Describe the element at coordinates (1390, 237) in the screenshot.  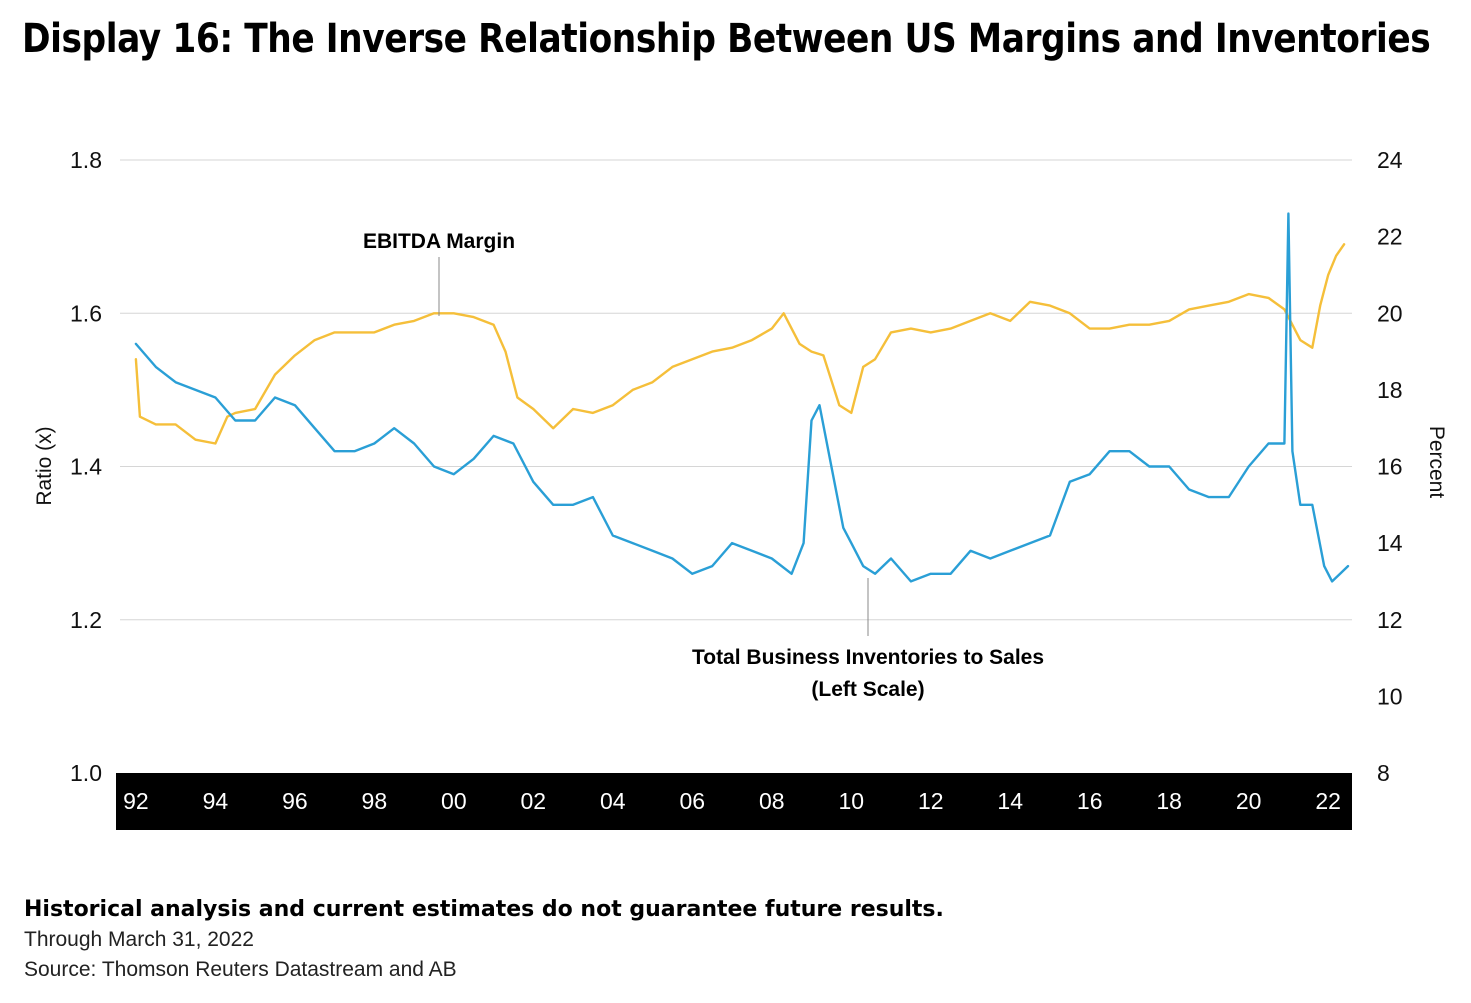
I see `right-tick-label: 22` at that location.